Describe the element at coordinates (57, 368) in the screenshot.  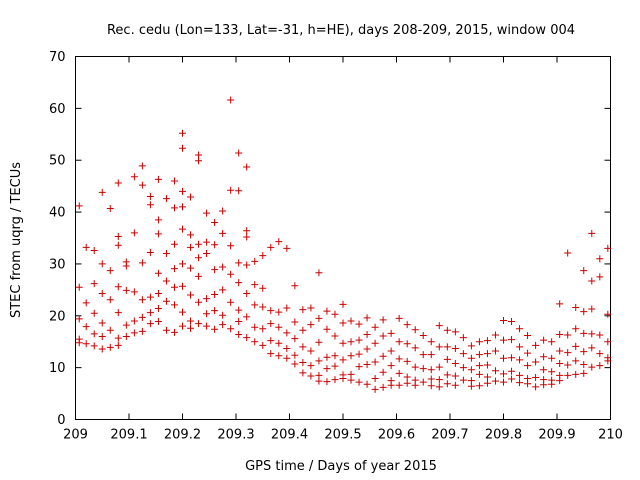
I see `y-tick-label: 10` at that location.